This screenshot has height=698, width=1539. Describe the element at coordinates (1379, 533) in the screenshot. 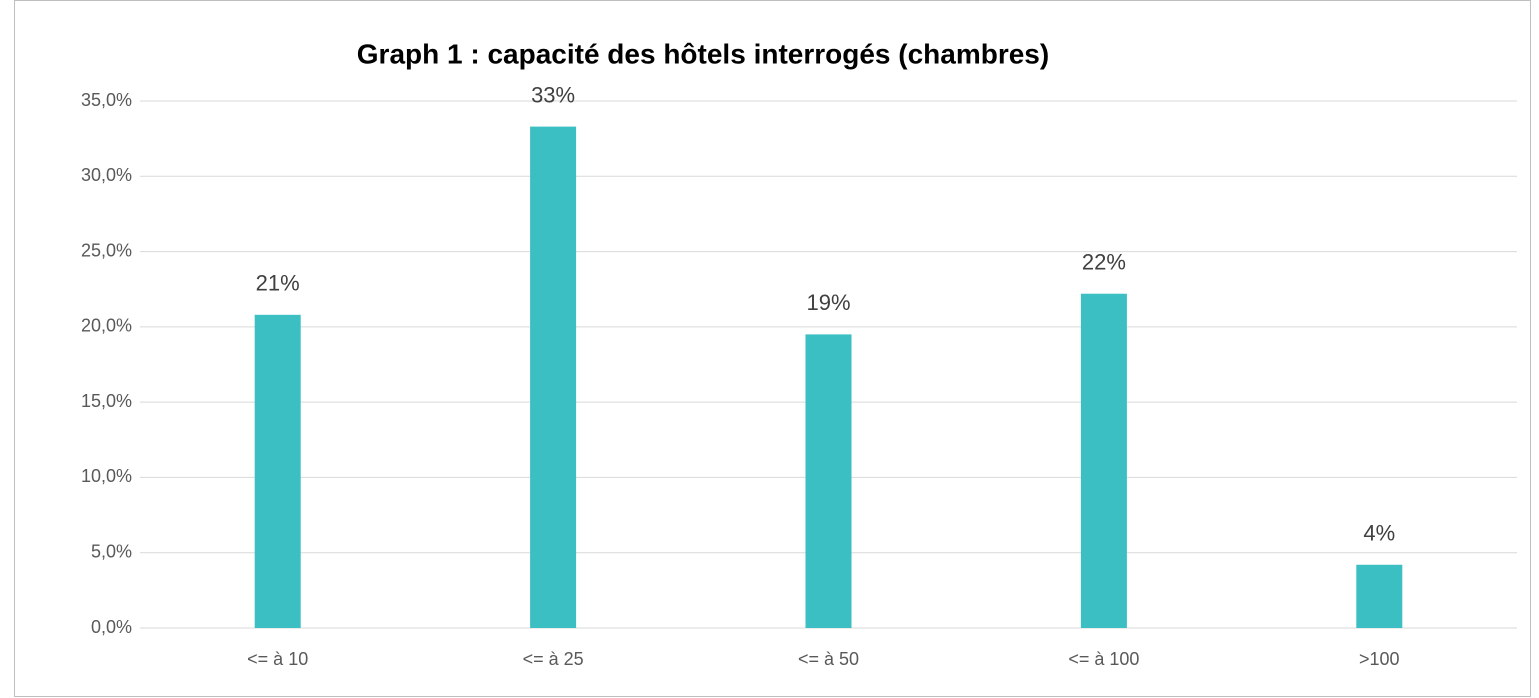

I see `data-label: 4%` at that location.